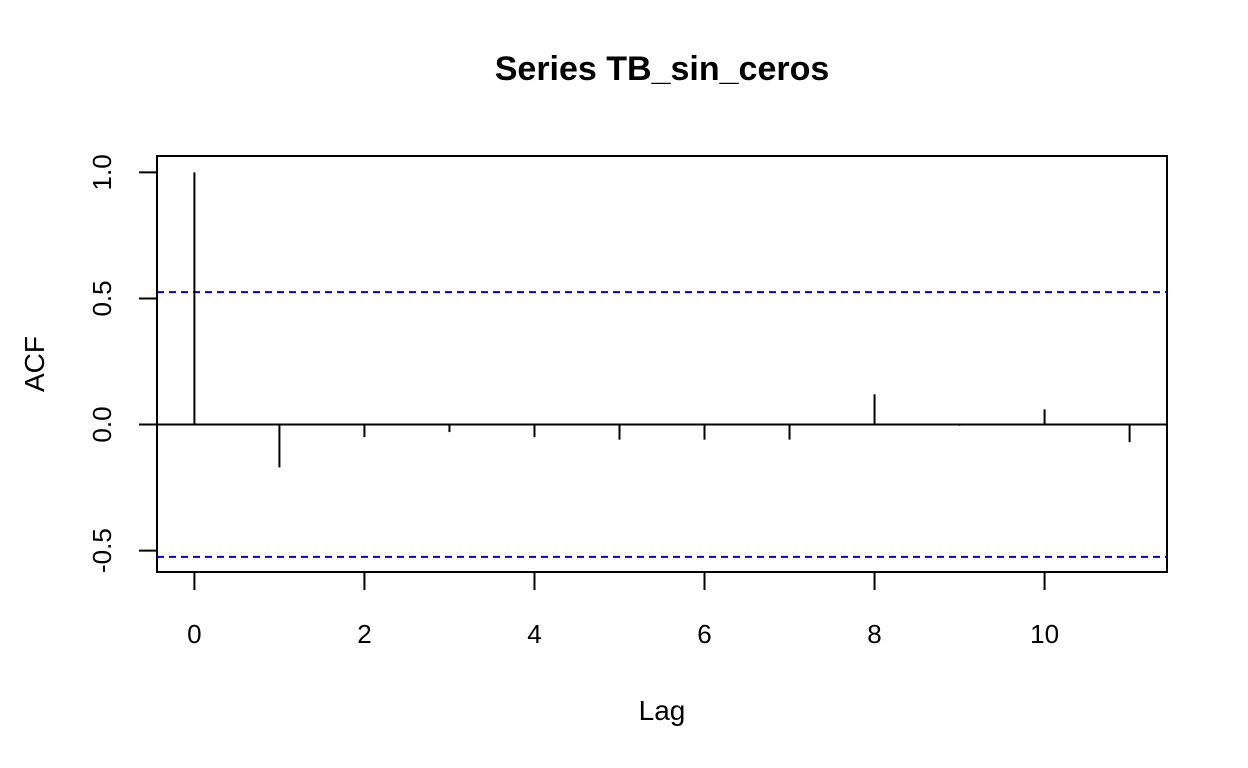  Describe the element at coordinates (874, 634) in the screenshot. I see `x-tick-label: 8` at that location.